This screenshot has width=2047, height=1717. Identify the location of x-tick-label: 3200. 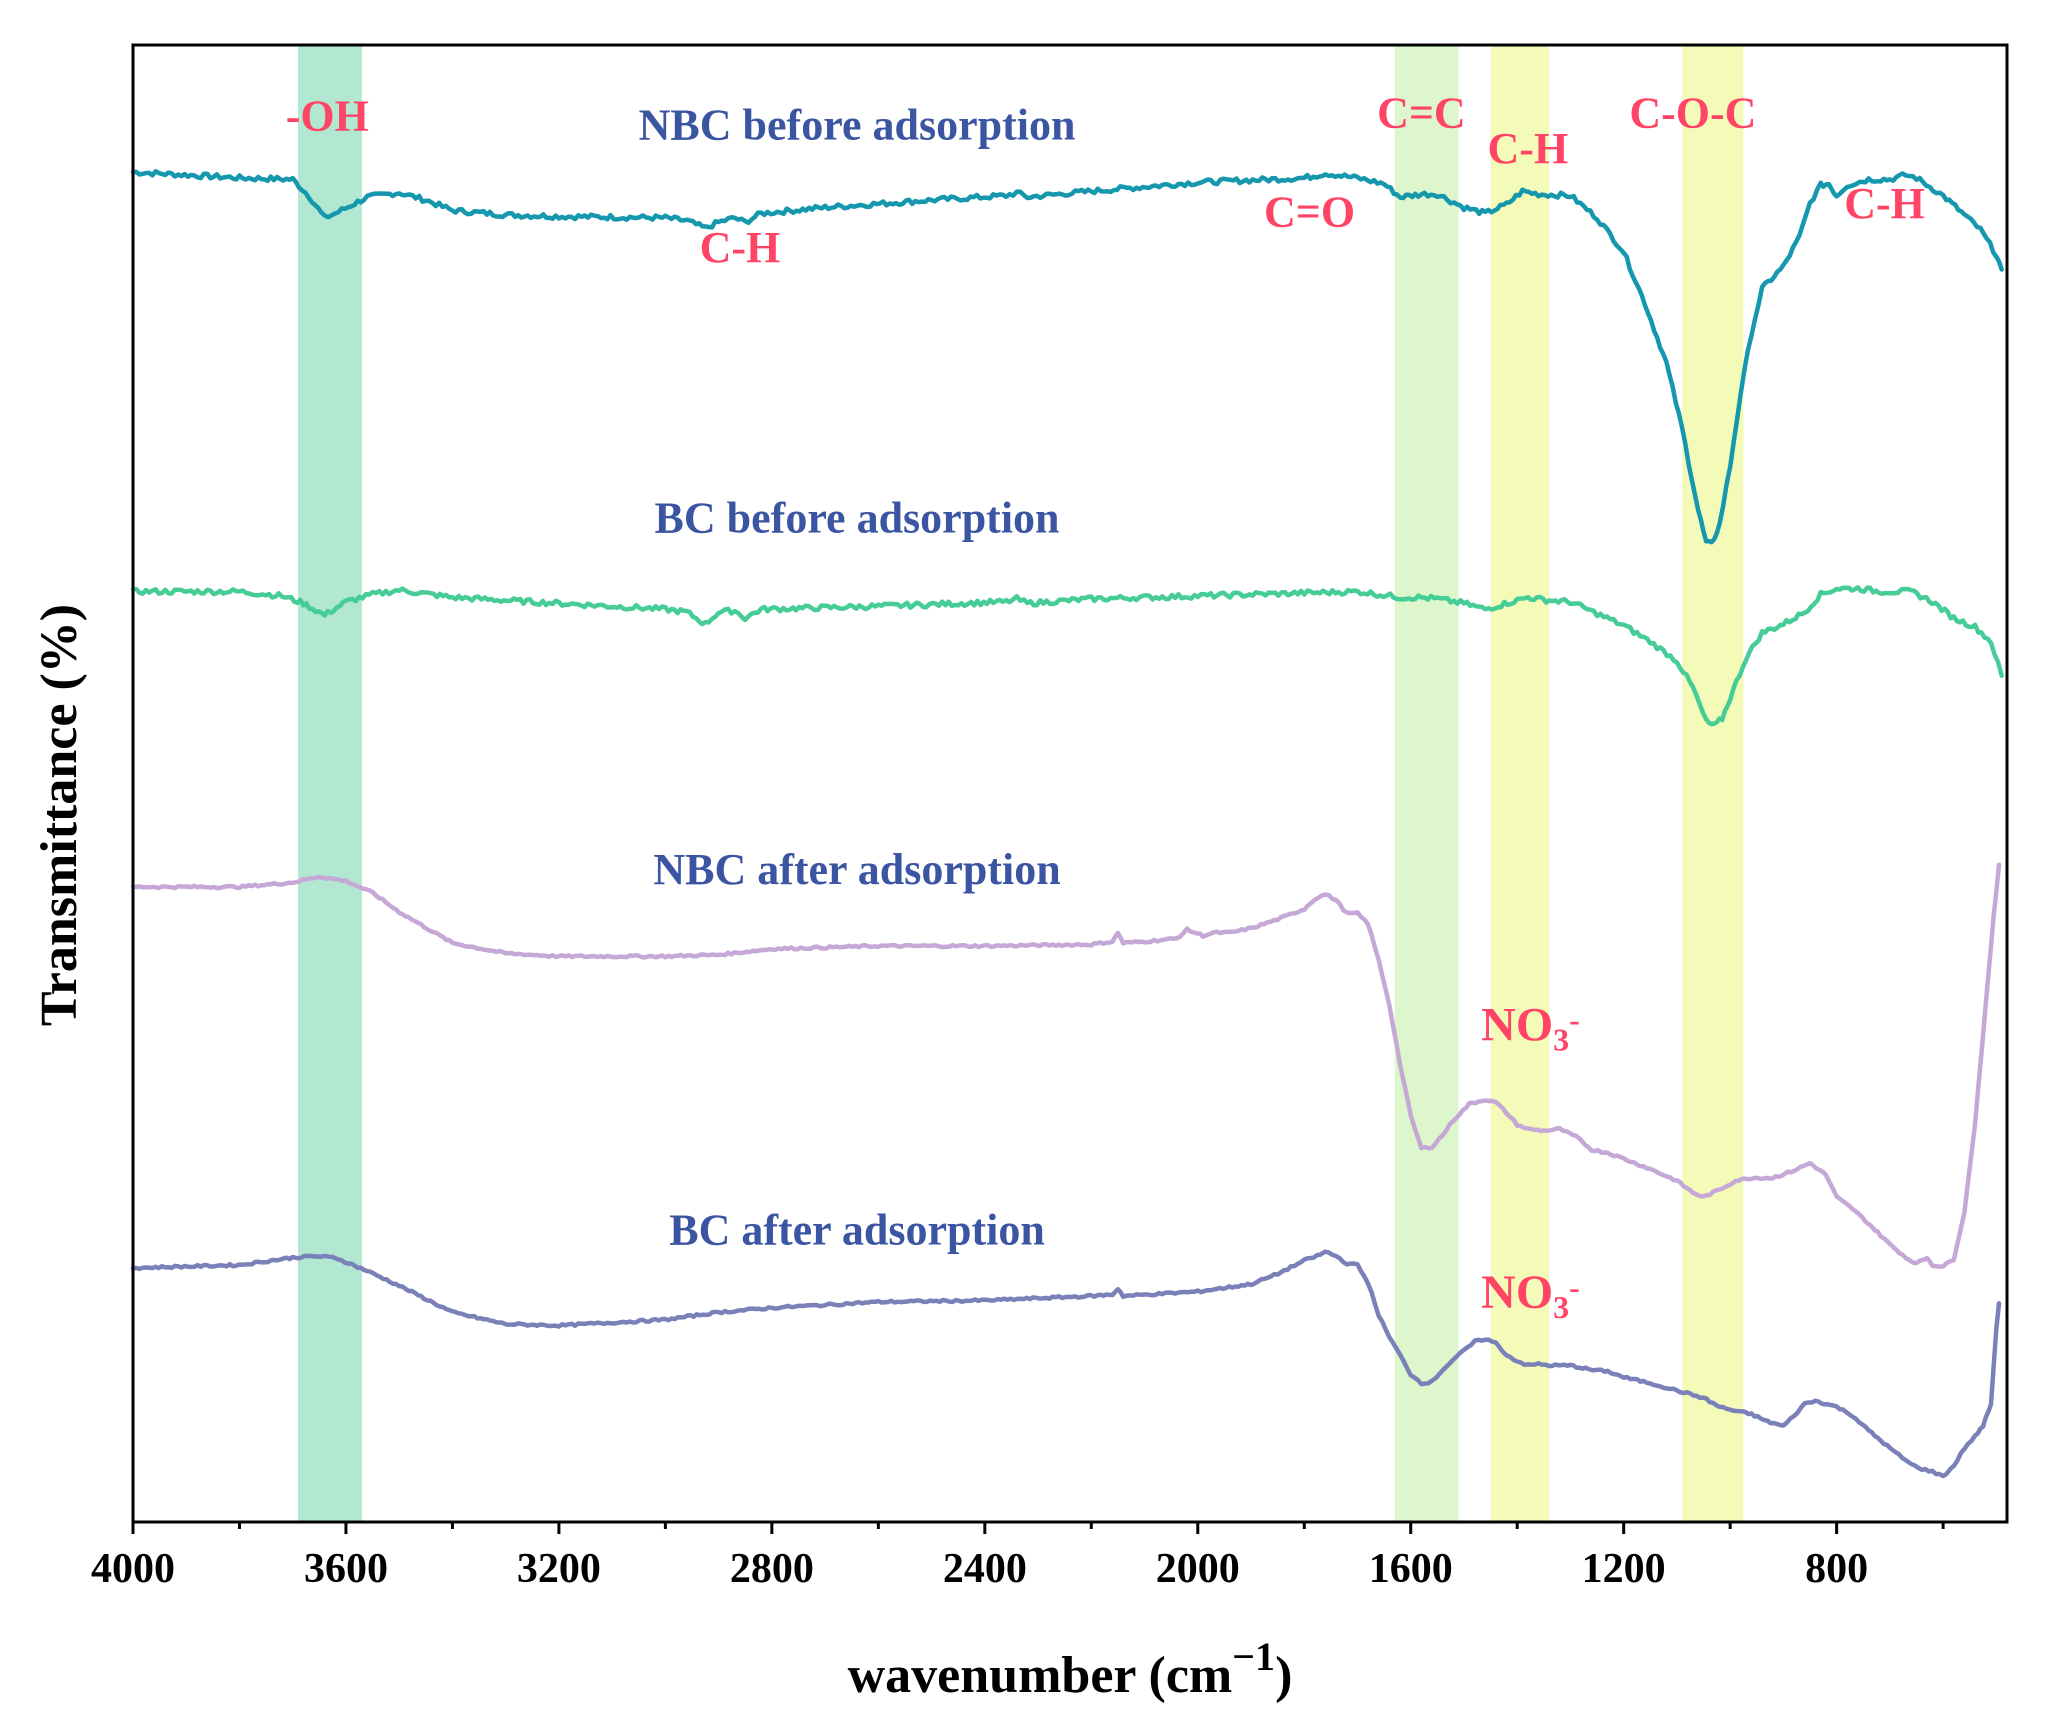
(559, 1569).